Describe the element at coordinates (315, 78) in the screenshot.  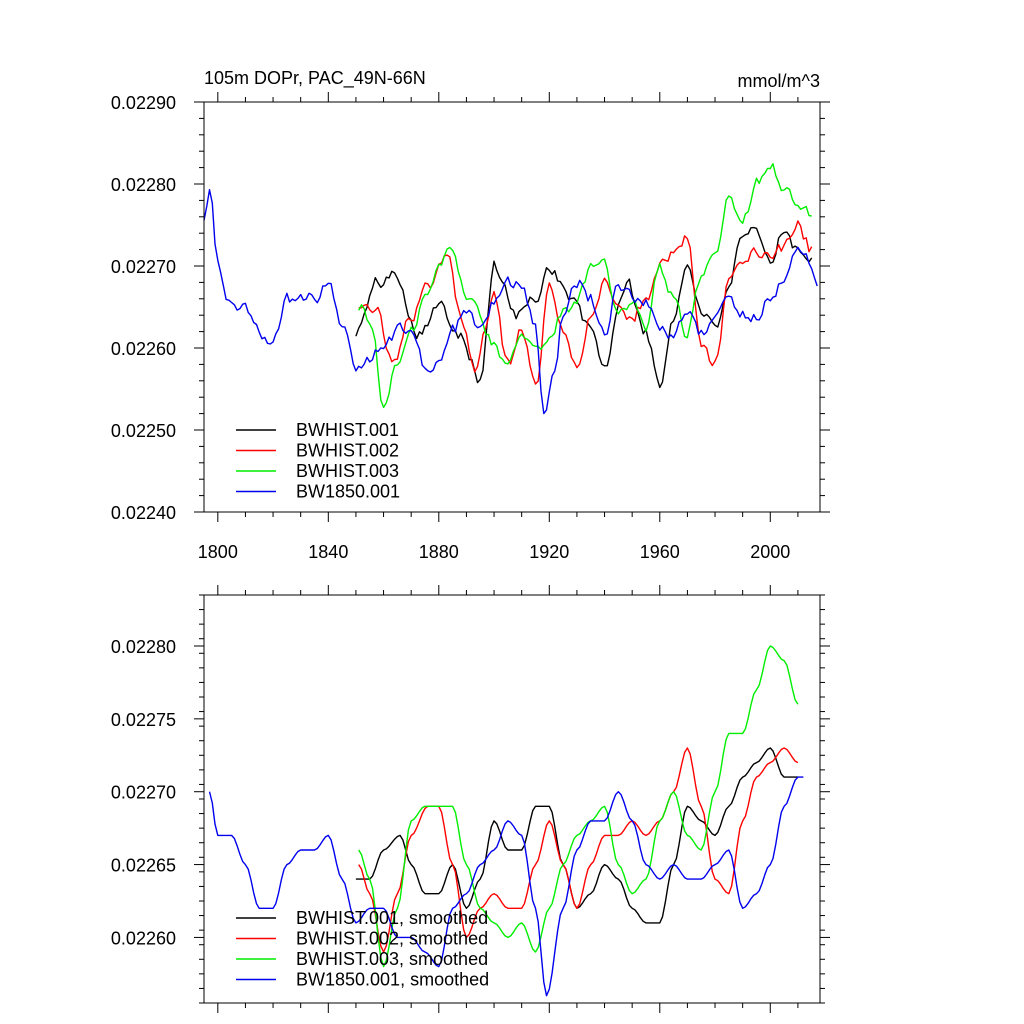
I see `chart-title: 105m DOPr, PAC_49N-66N` at that location.